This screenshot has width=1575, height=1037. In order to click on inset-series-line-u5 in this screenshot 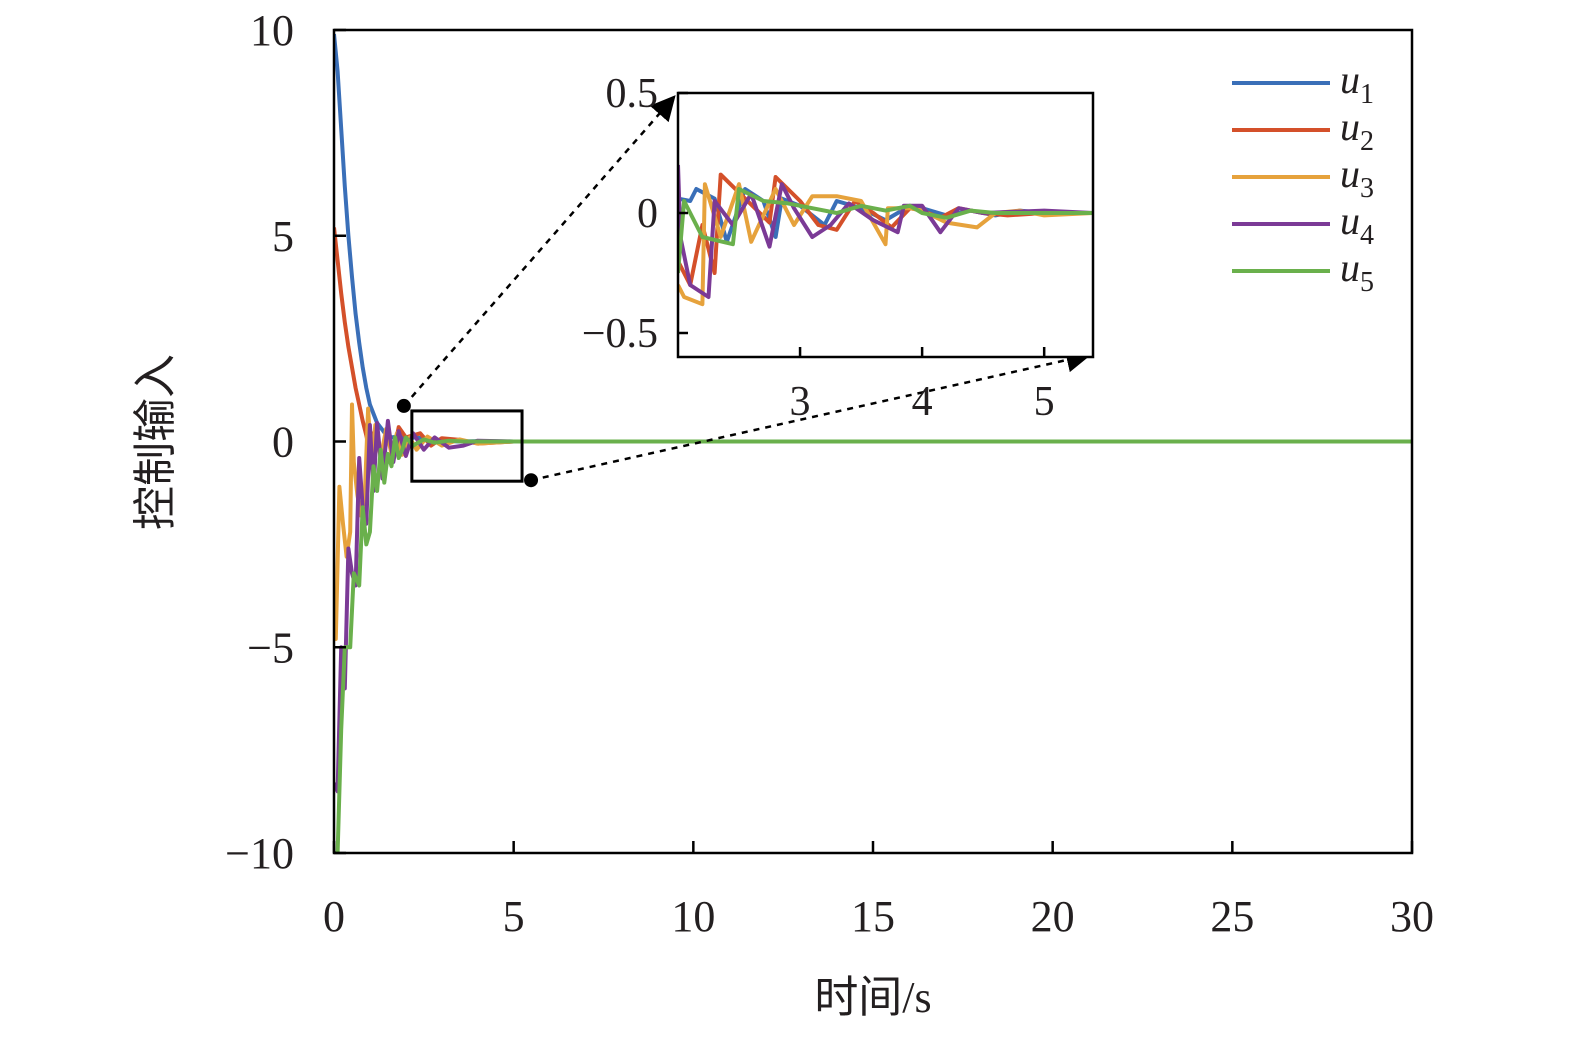, I will do `click(885, 230)`.